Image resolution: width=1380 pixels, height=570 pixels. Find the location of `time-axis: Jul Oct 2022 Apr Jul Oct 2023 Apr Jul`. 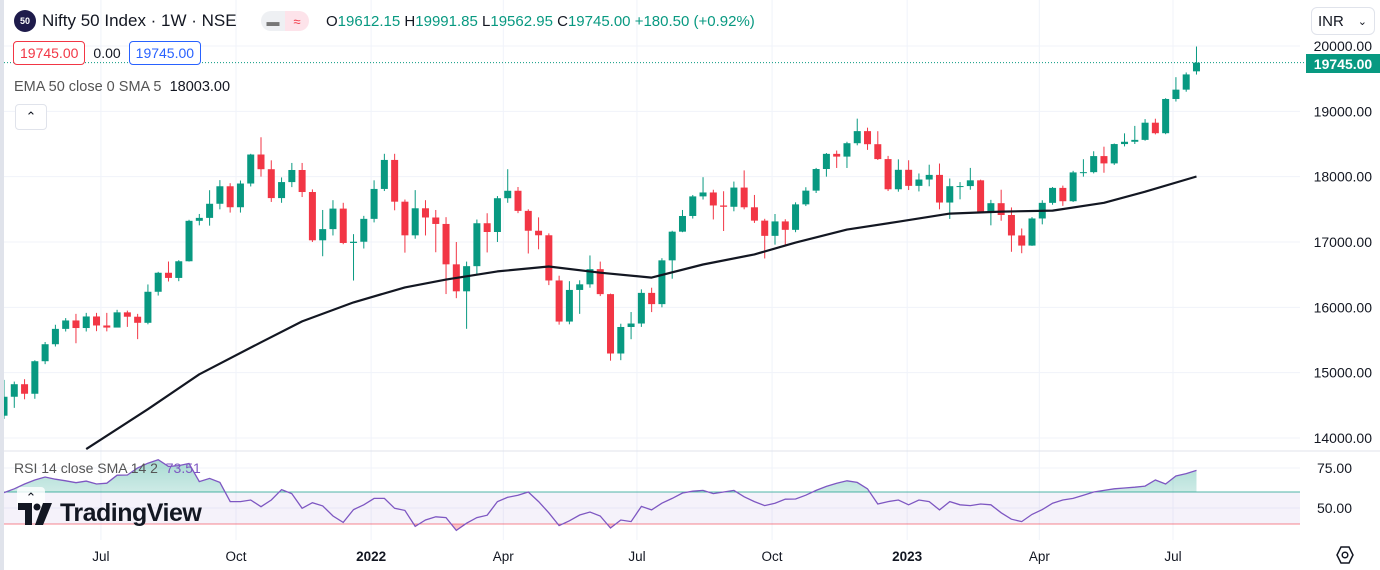

time-axis: Jul Oct 2022 Apr Jul Oct 2023 Apr Jul is located at coordinates (636, 556).